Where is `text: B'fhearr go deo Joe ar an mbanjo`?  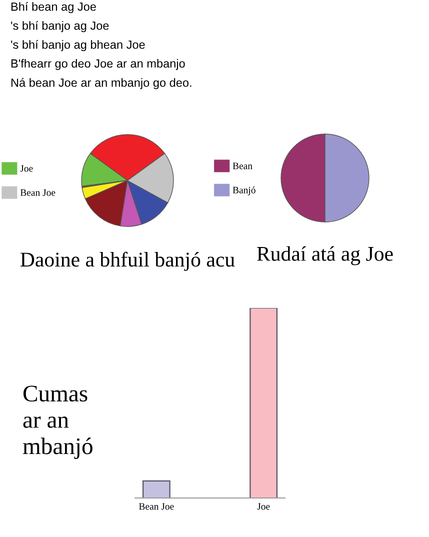 text: B'fhearr go deo Joe ar an mbanjo is located at coordinates (98, 64).